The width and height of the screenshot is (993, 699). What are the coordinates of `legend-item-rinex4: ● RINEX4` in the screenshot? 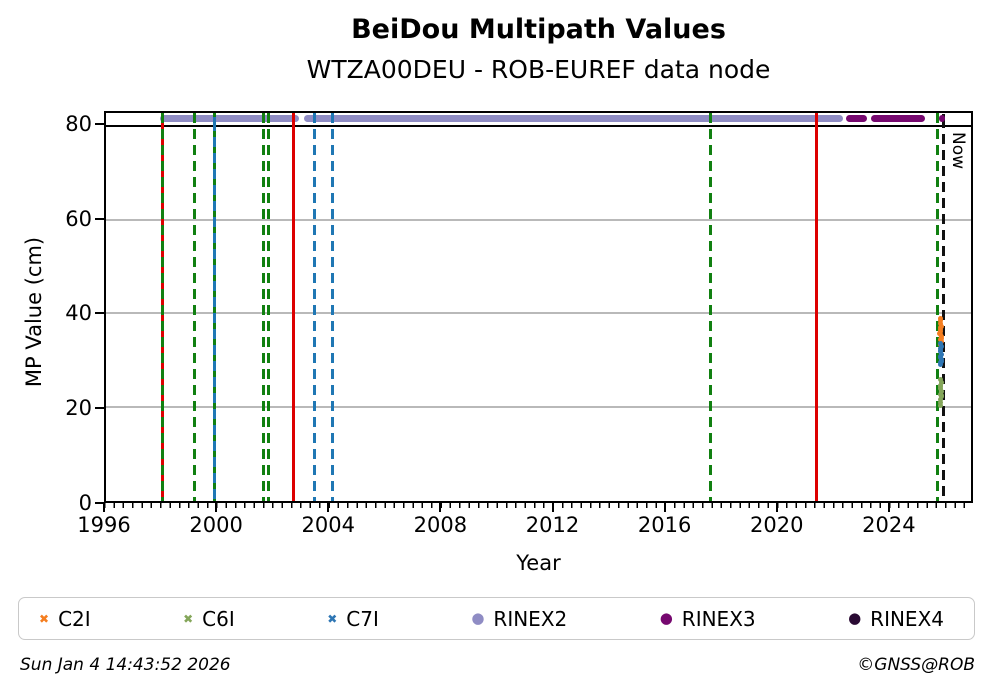 It's located at (896, 619).